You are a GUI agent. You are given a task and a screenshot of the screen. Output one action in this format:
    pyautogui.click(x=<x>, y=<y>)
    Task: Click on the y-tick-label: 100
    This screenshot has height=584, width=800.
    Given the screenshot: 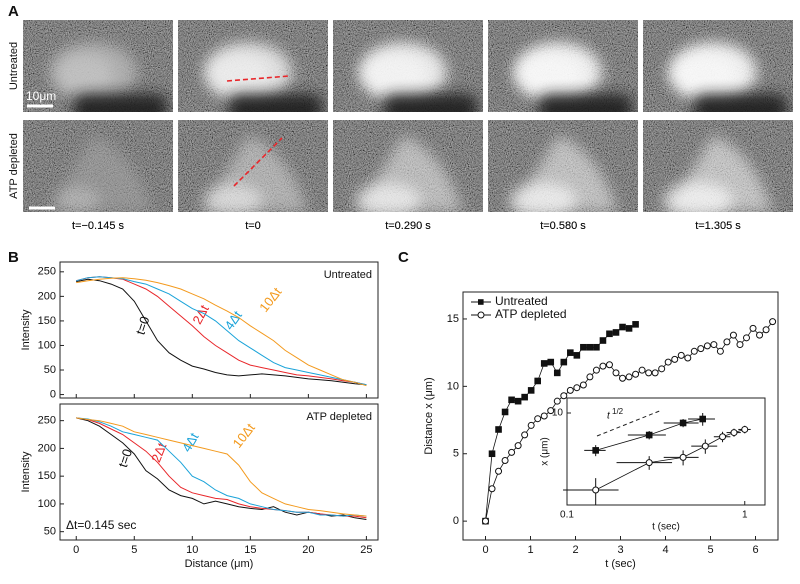 What is the action you would take?
    pyautogui.click(x=47, y=504)
    